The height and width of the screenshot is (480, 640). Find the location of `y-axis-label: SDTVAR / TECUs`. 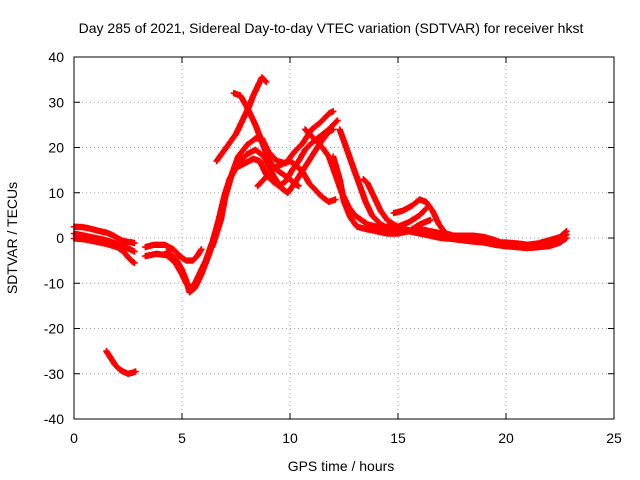

y-axis-label: SDTVAR / TECUs is located at coordinates (12, 238).